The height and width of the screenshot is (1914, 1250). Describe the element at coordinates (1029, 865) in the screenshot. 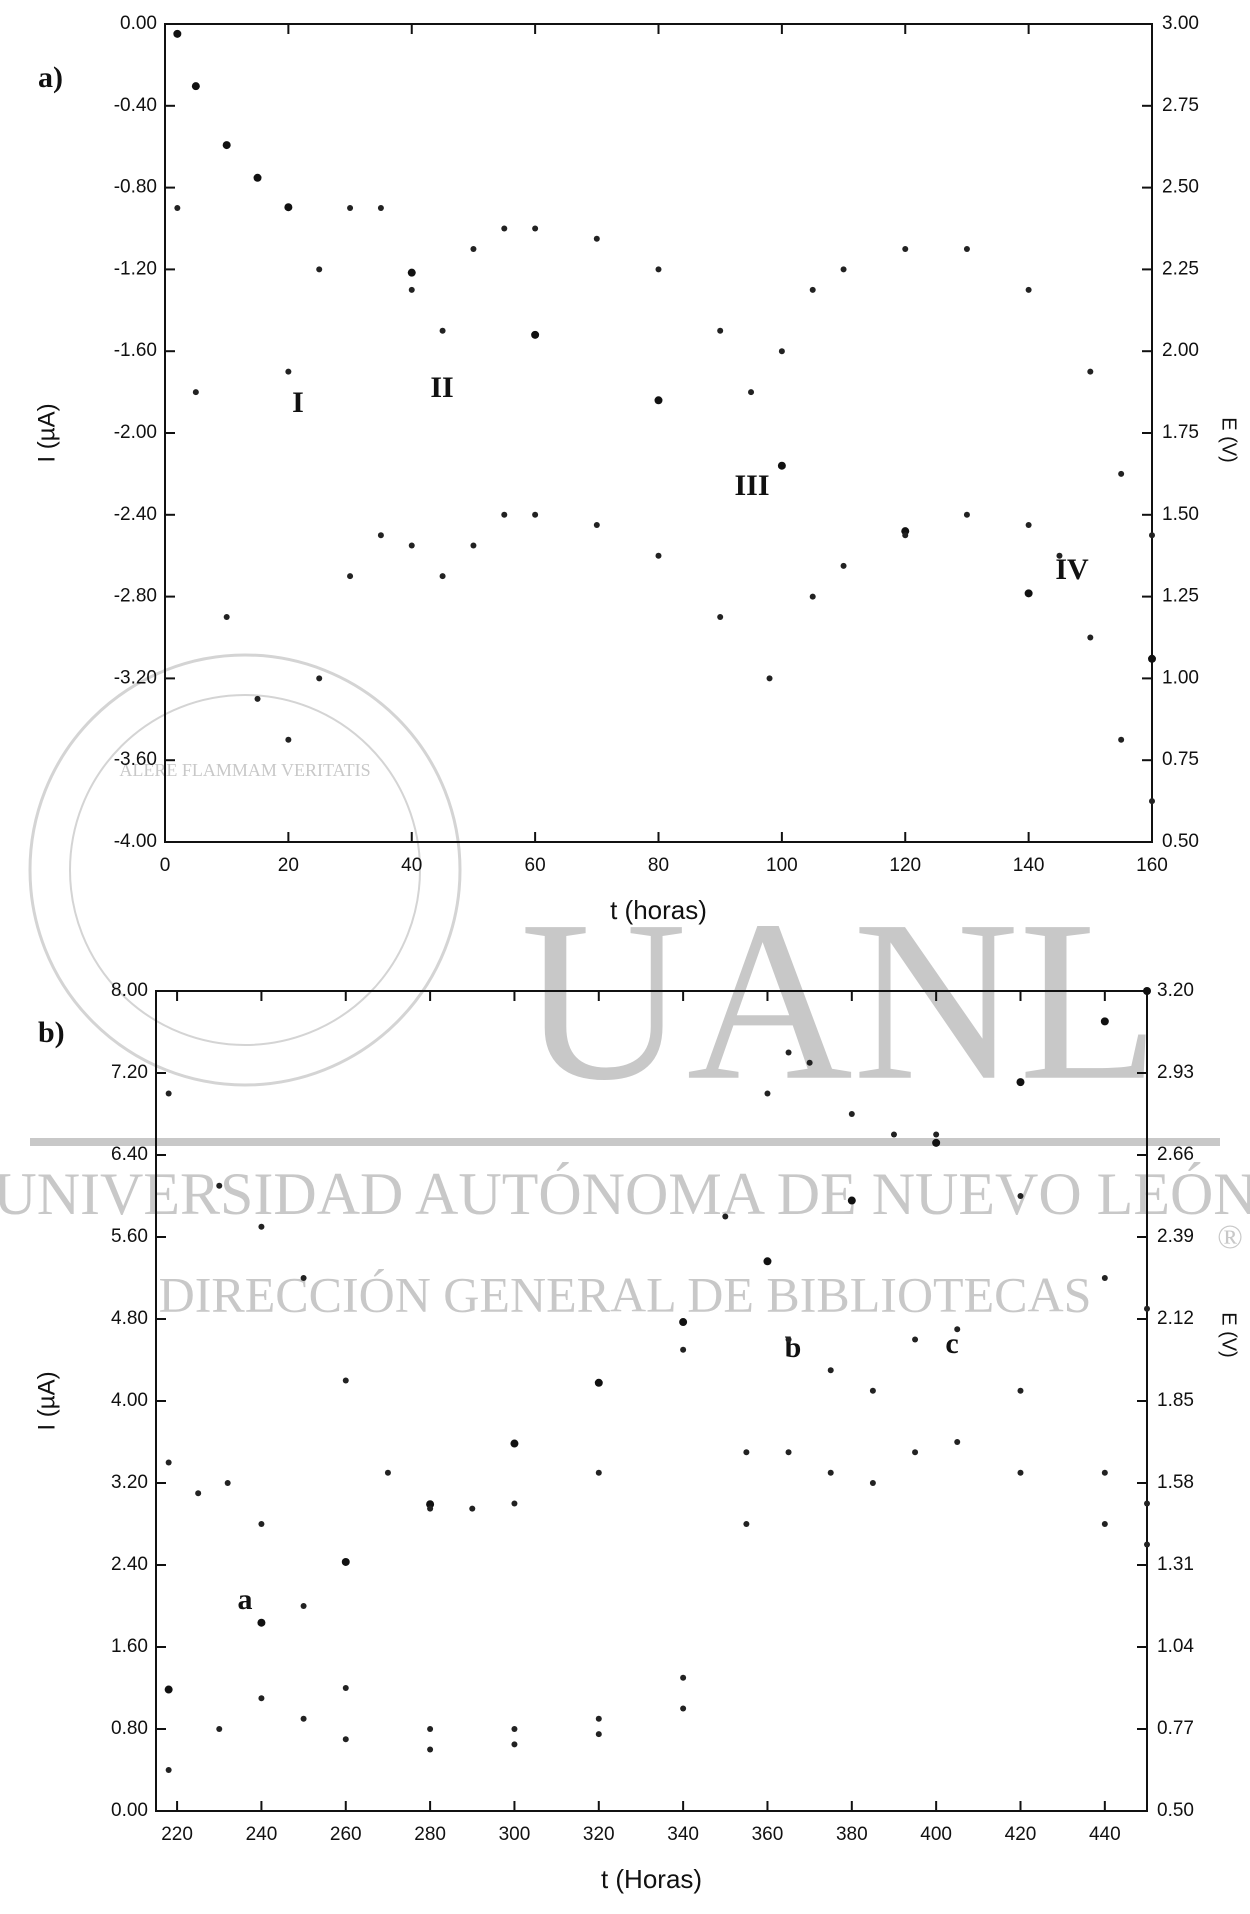

I see `x-tick-label: 140` at that location.